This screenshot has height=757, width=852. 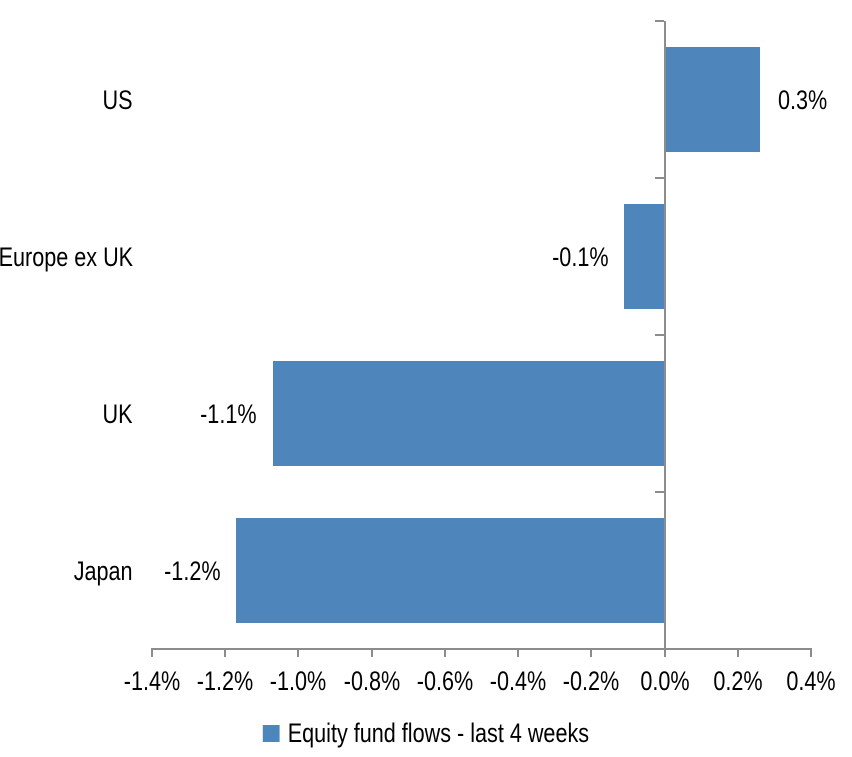 What do you see at coordinates (518, 681) in the screenshot?
I see `x-tick-label: -0.4%` at bounding box center [518, 681].